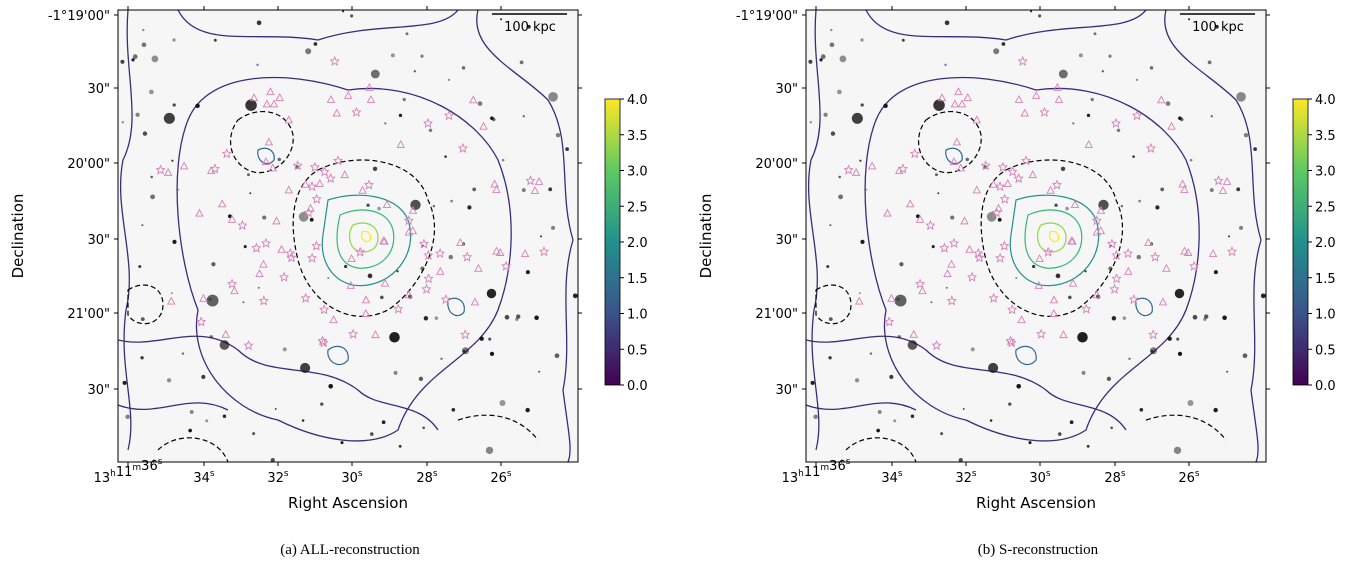 The width and height of the screenshot is (1368, 570). Describe the element at coordinates (1038, 550) in the screenshot. I see `caption: (b) S-reconstruction` at that location.